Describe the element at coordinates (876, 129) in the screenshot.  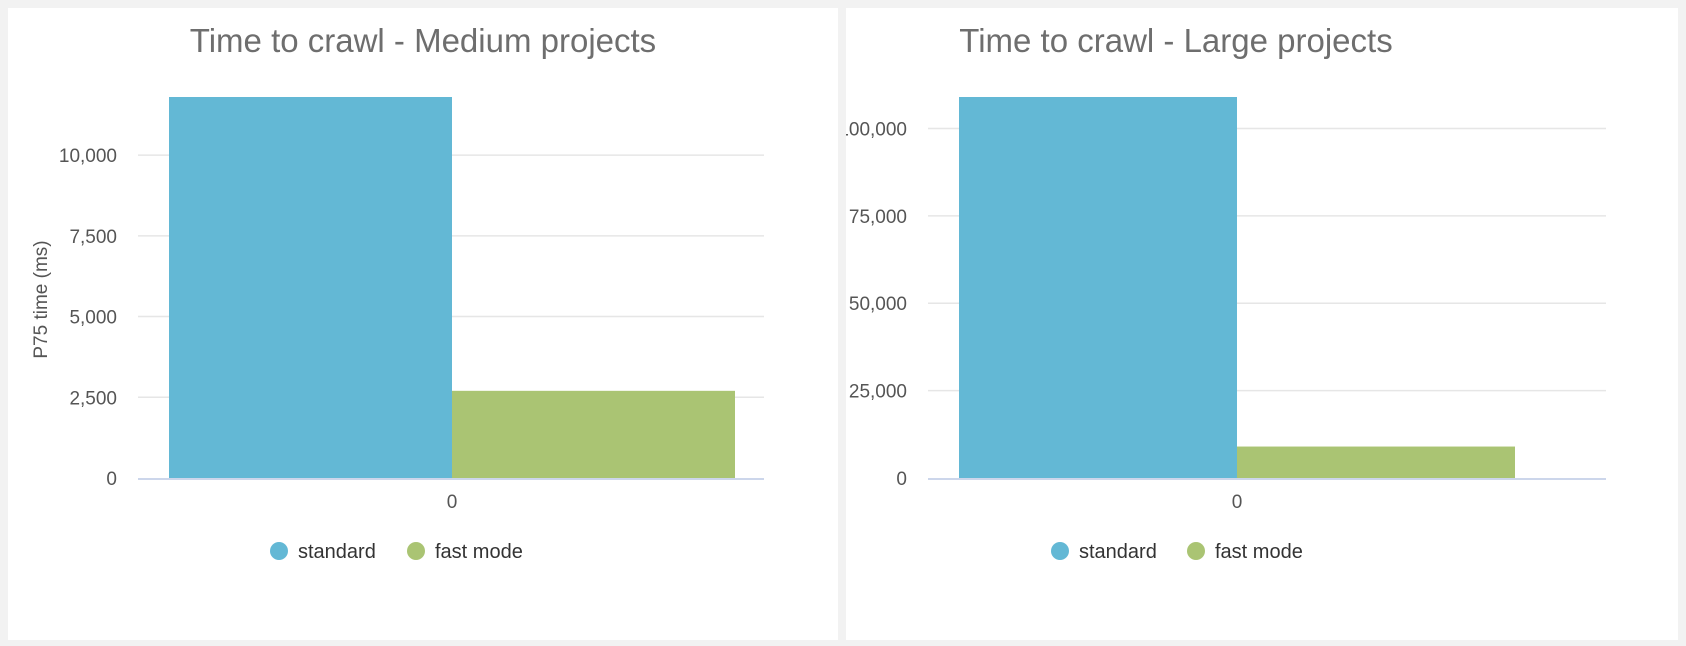
I see `y-tick-label: 100,000` at that location.